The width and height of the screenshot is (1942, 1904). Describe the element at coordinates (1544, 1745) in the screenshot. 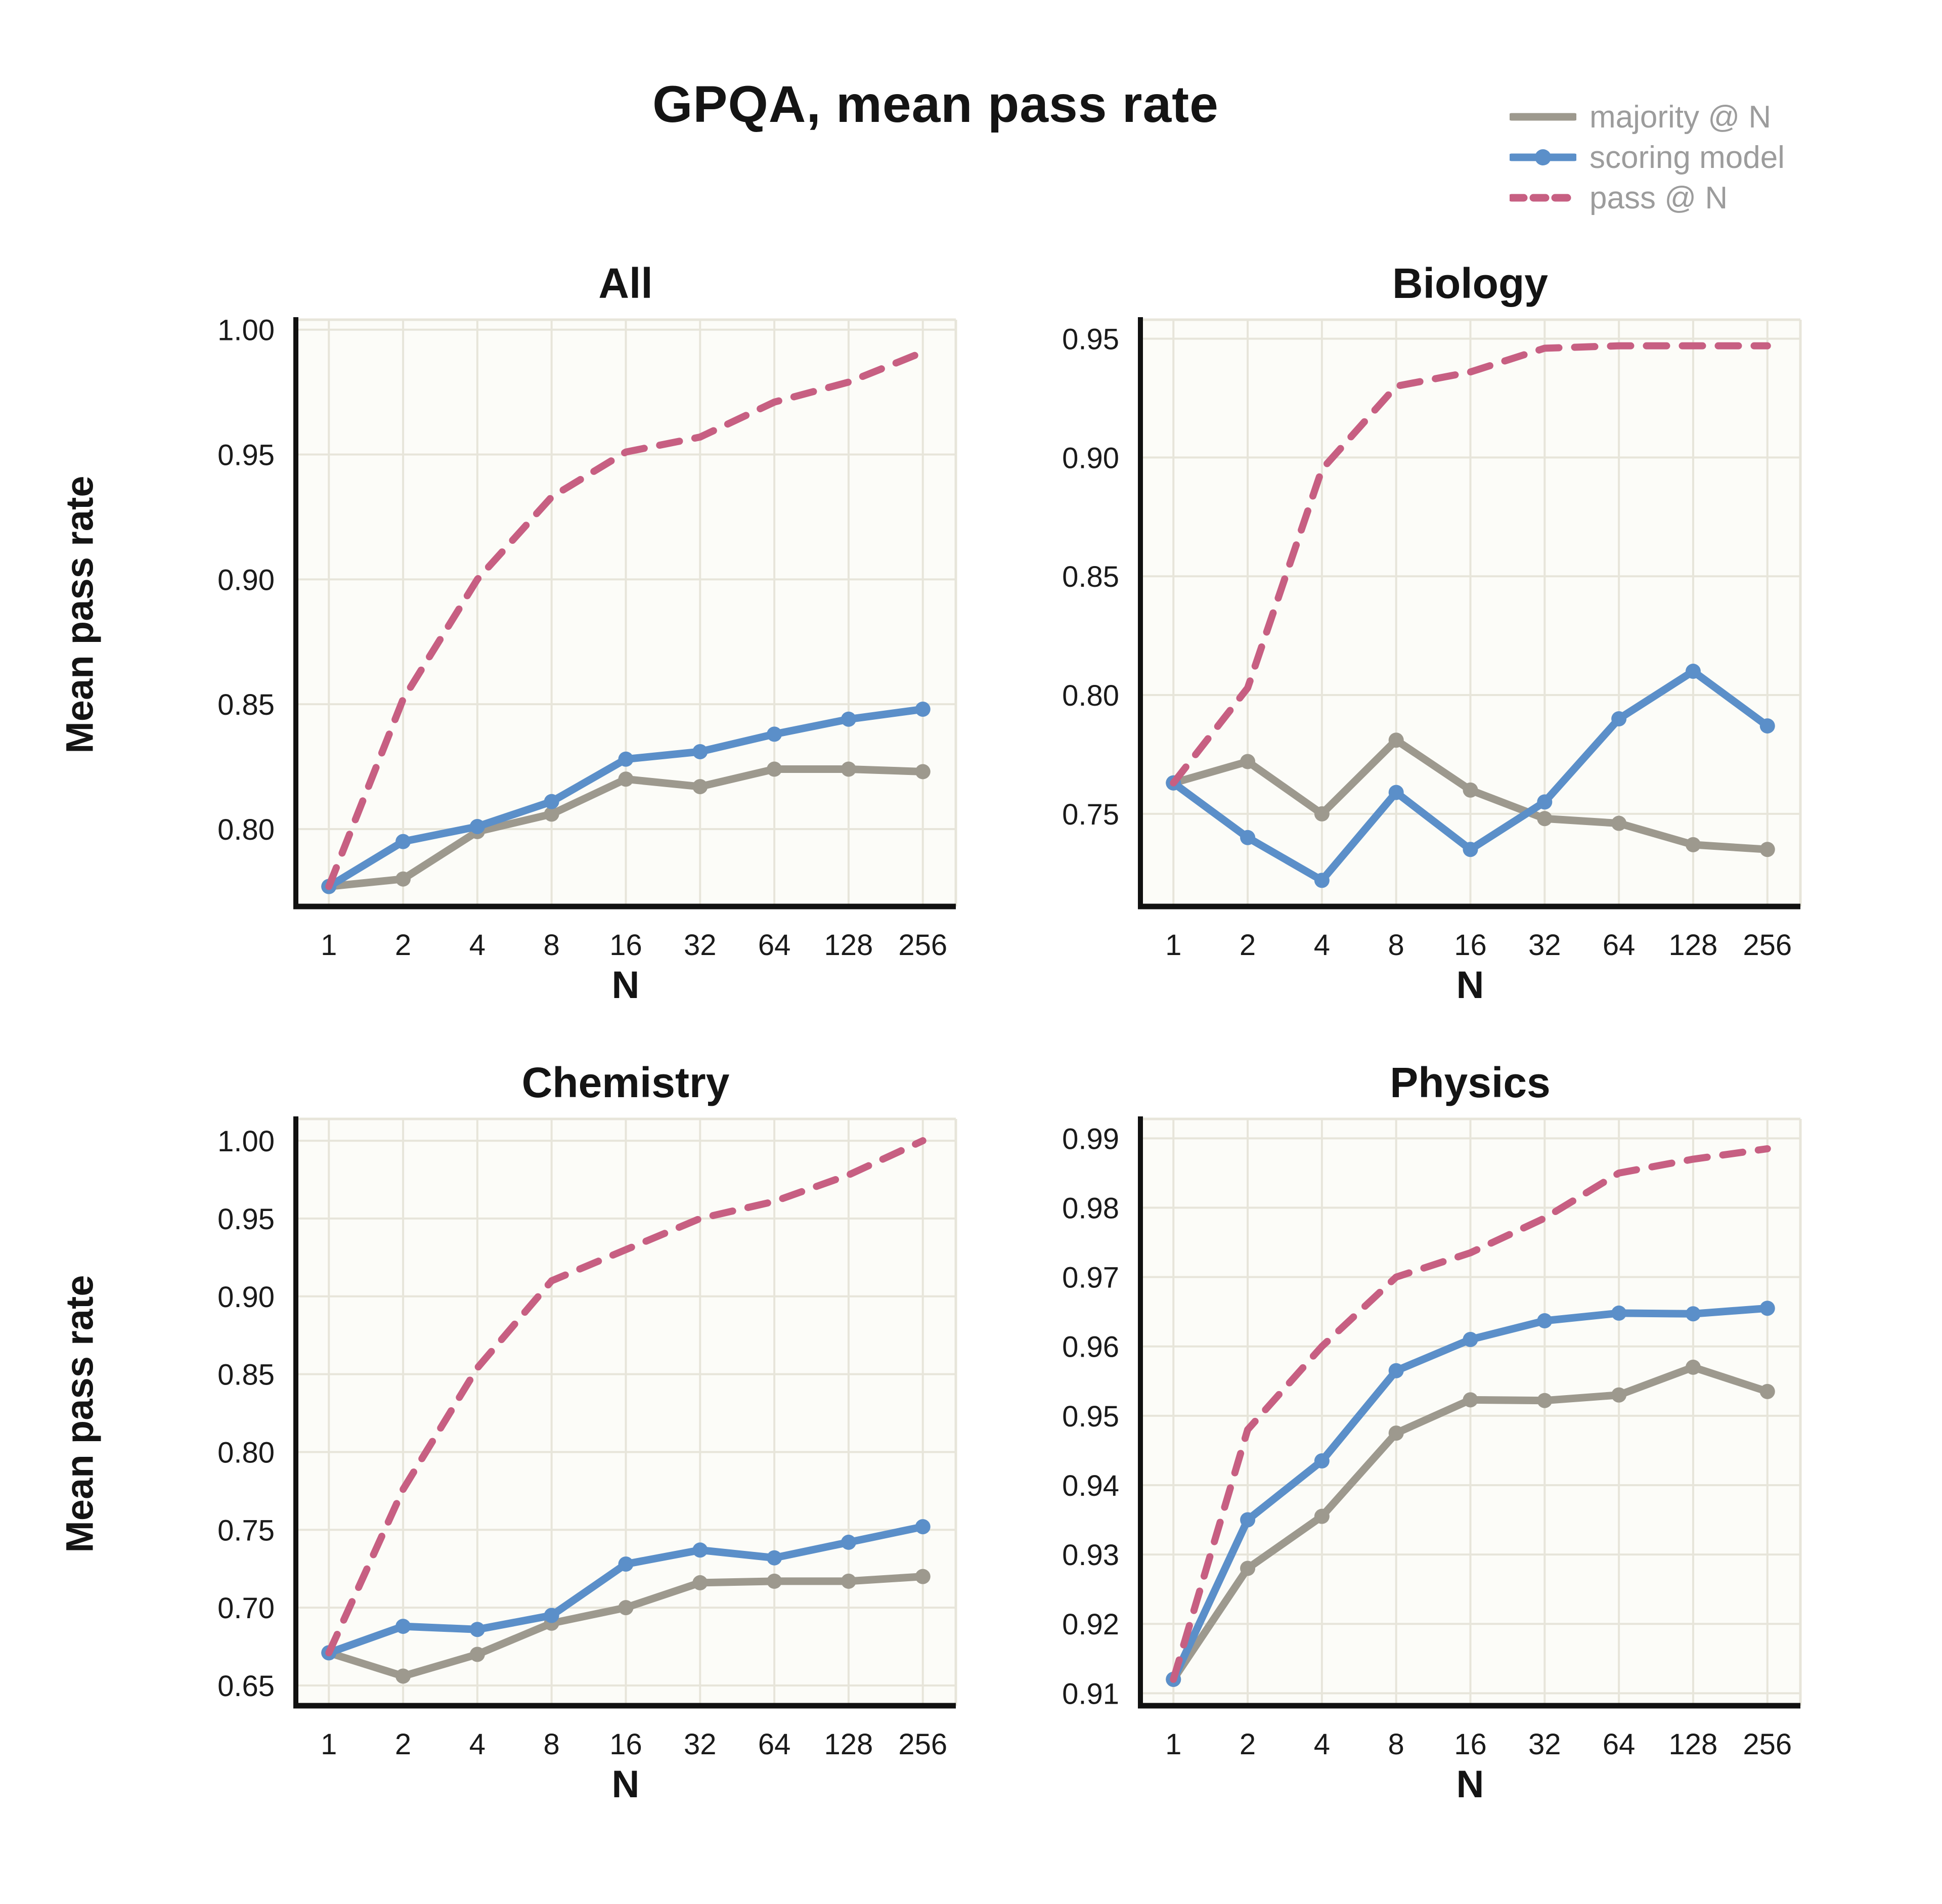

I see `x-tick-label: 32` at that location.